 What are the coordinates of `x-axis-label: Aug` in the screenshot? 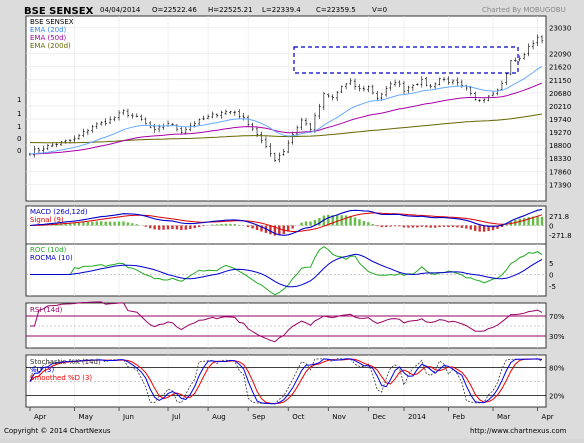 It's located at (219, 417).